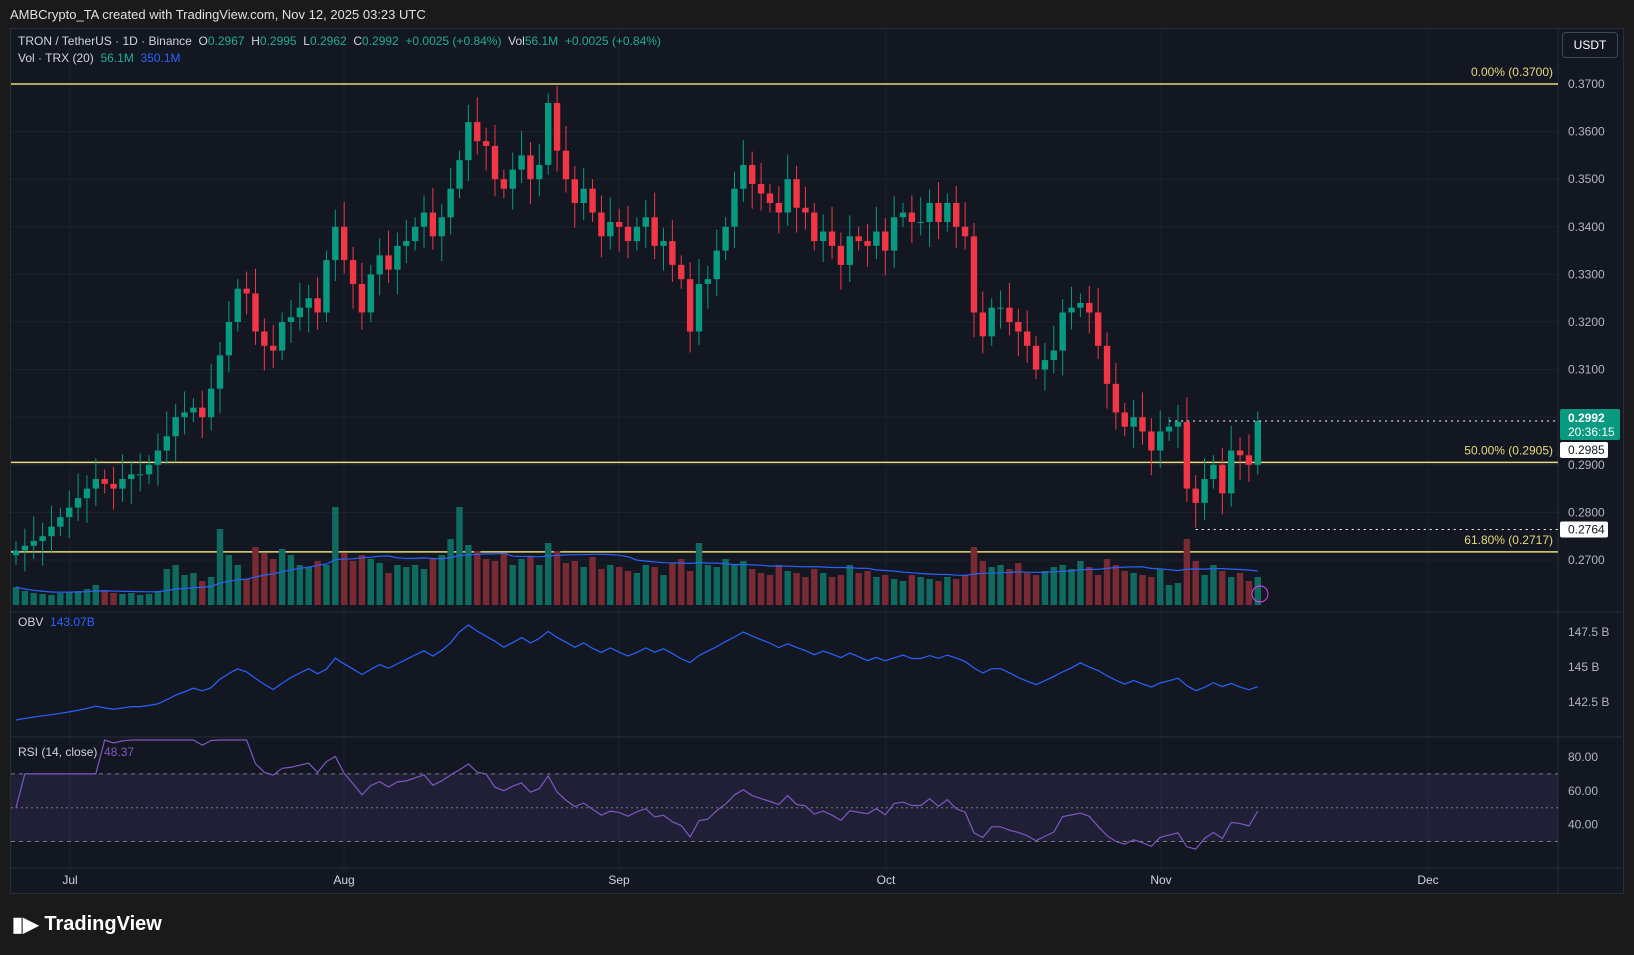  What do you see at coordinates (516, 41) in the screenshot?
I see `vol-label: Vol` at bounding box center [516, 41].